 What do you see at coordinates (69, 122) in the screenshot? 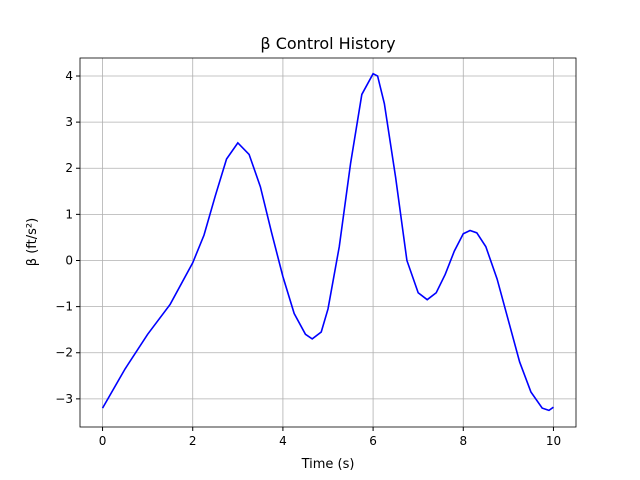
I see `y-tick-label: 3` at bounding box center [69, 122].